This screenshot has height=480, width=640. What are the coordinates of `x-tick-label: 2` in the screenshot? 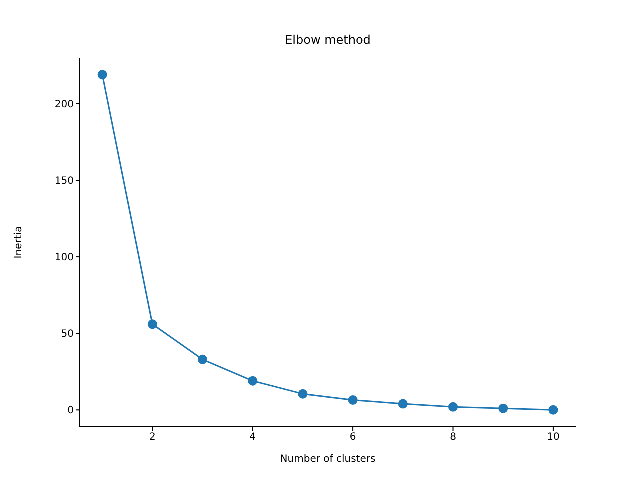 It's located at (152, 438).